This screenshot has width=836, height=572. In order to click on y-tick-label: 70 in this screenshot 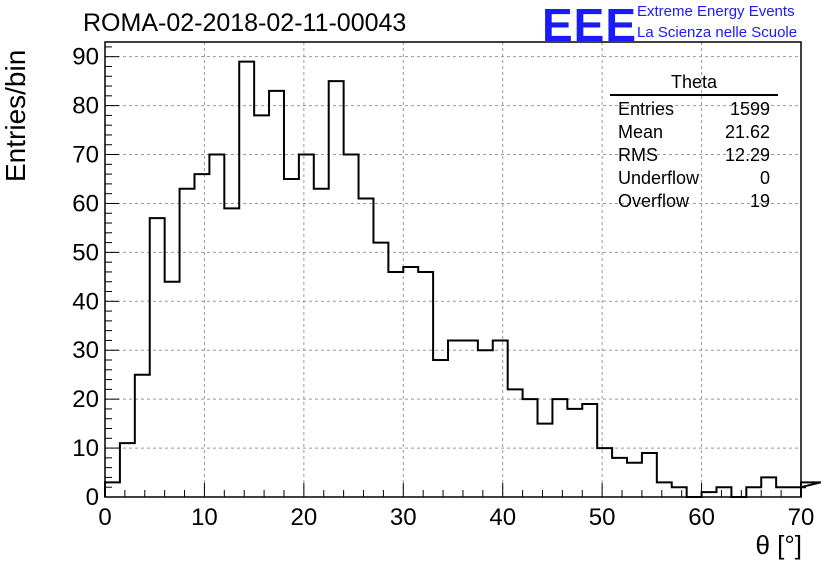, I will do `click(85, 155)`.